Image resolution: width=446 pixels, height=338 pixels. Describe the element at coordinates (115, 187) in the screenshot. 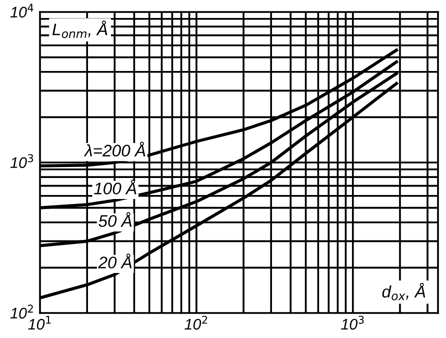

I see `series-label: 100 Å` at that location.